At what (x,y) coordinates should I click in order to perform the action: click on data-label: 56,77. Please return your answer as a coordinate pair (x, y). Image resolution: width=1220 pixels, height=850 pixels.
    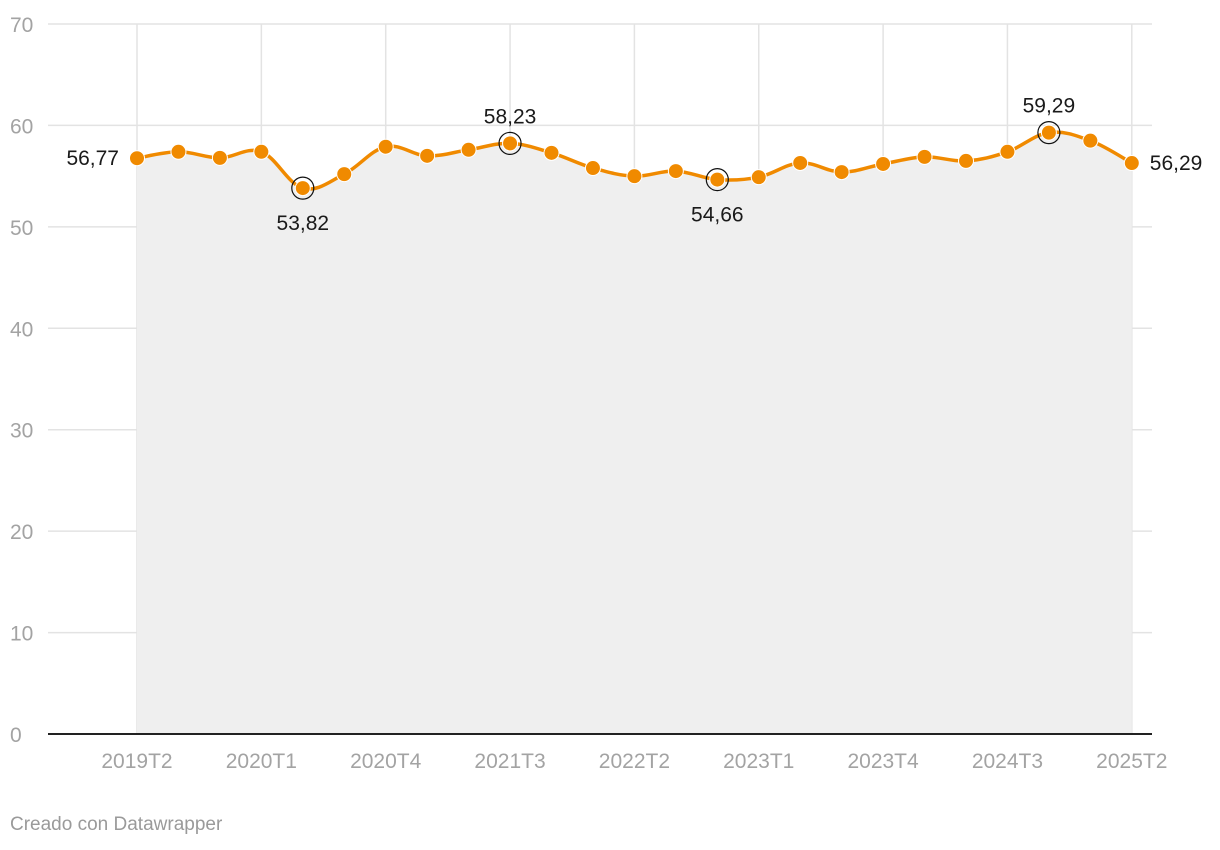
    Looking at the image, I should click on (92, 158).